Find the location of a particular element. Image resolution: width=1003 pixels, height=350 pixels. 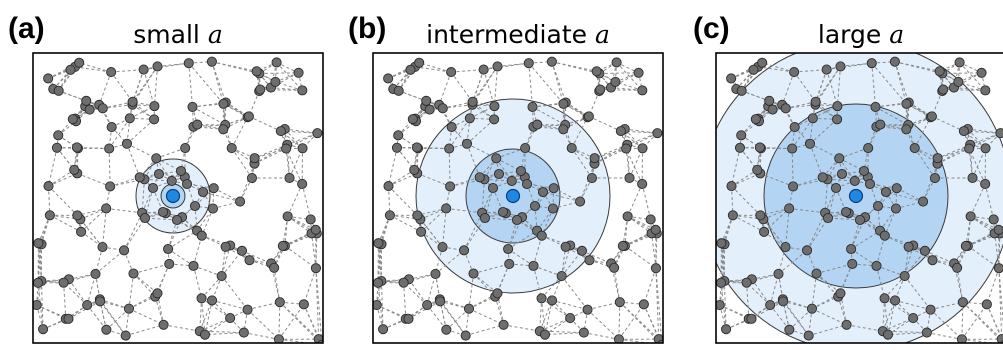

panel-c-center is located at coordinates (856, 196).